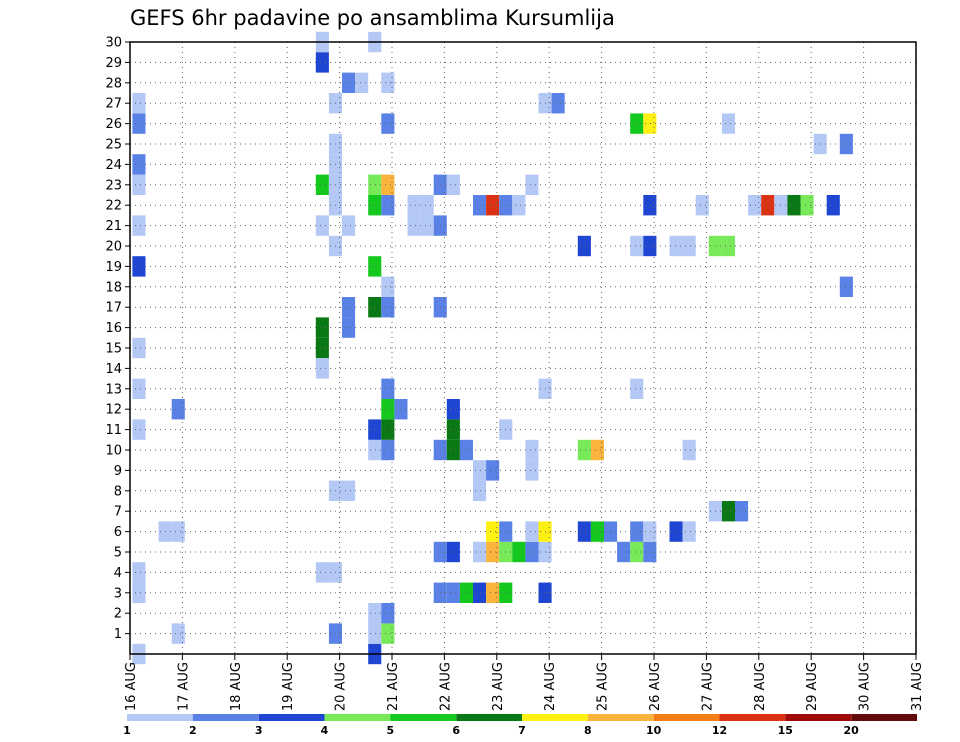 This screenshot has width=960, height=742. I want to click on colorbar-label: 15, so click(785, 730).